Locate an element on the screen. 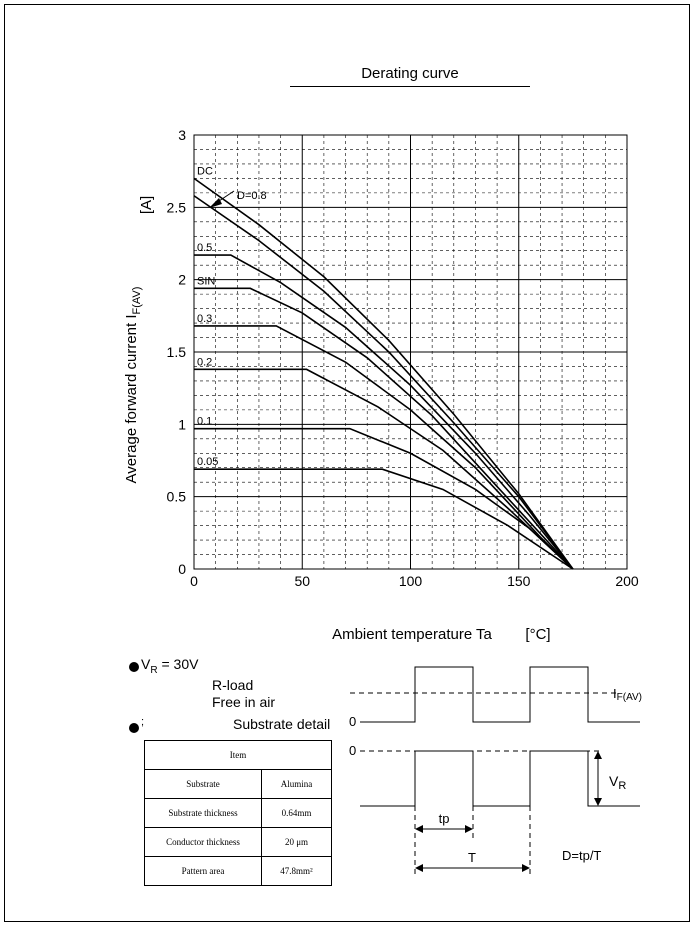 The height and width of the screenshot is (928, 695). duty-formula: D=tp/T is located at coordinates (581, 855).